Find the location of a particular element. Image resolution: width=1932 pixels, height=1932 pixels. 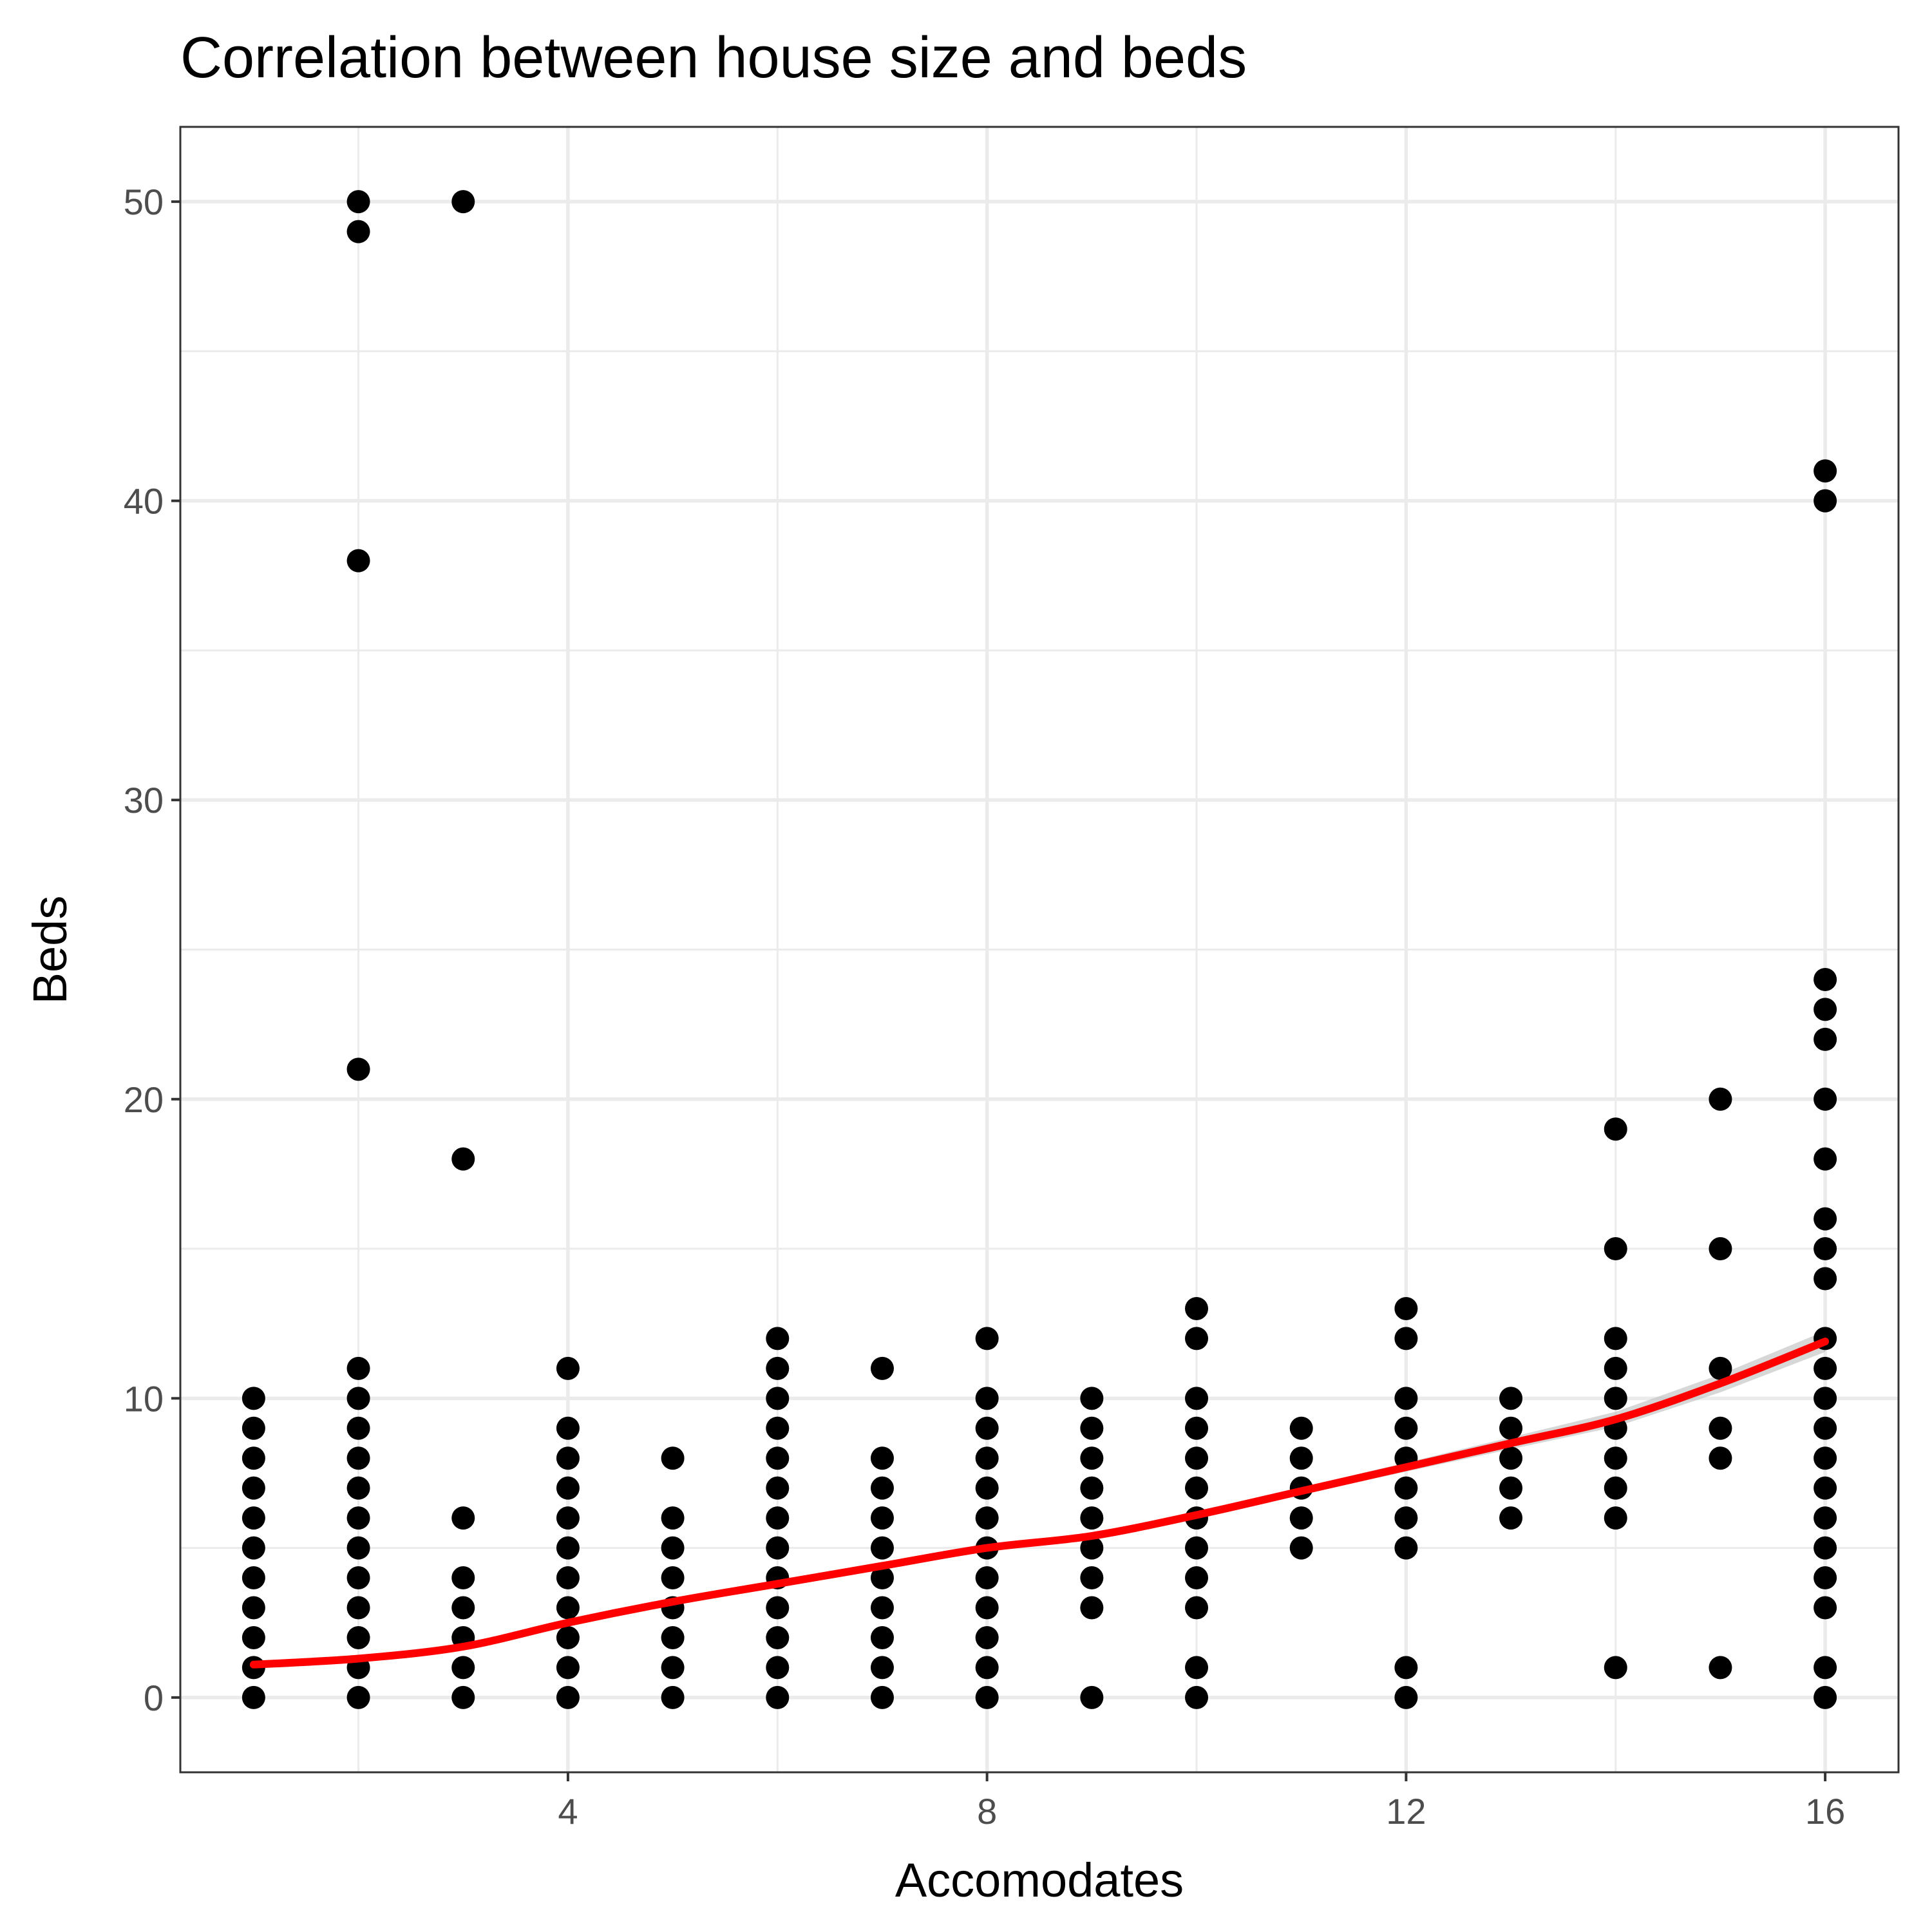

y-axis-title: Beds is located at coordinates (50, 950).